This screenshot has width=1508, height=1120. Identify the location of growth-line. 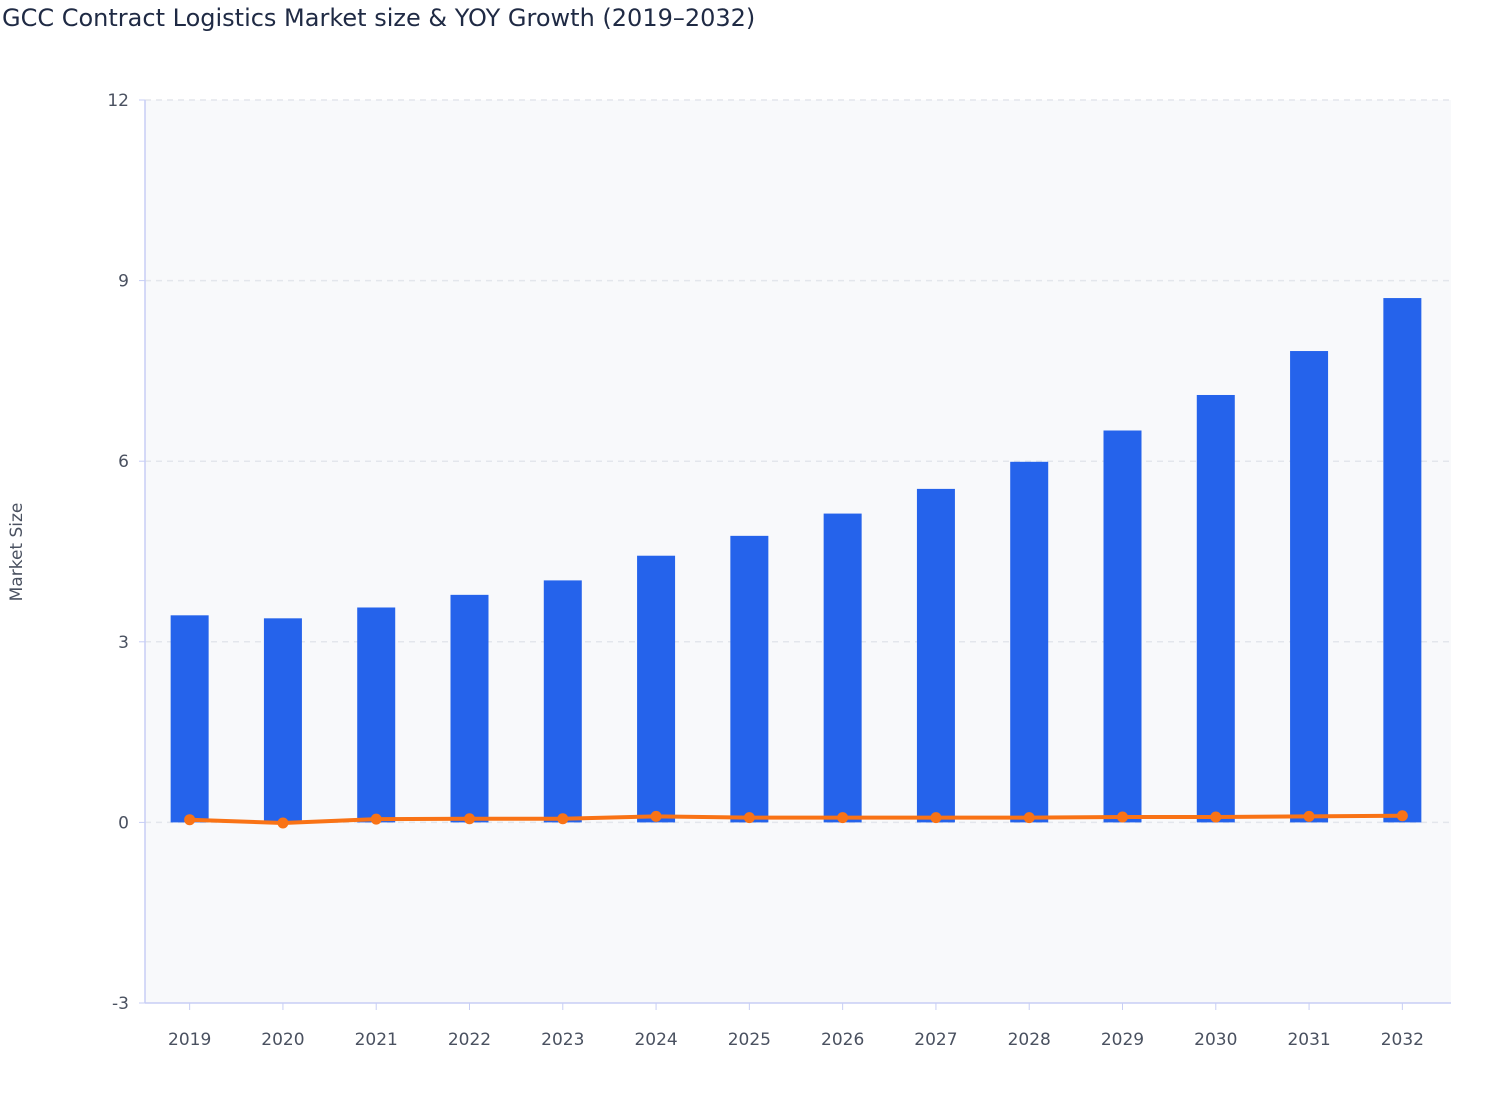
(796, 819).